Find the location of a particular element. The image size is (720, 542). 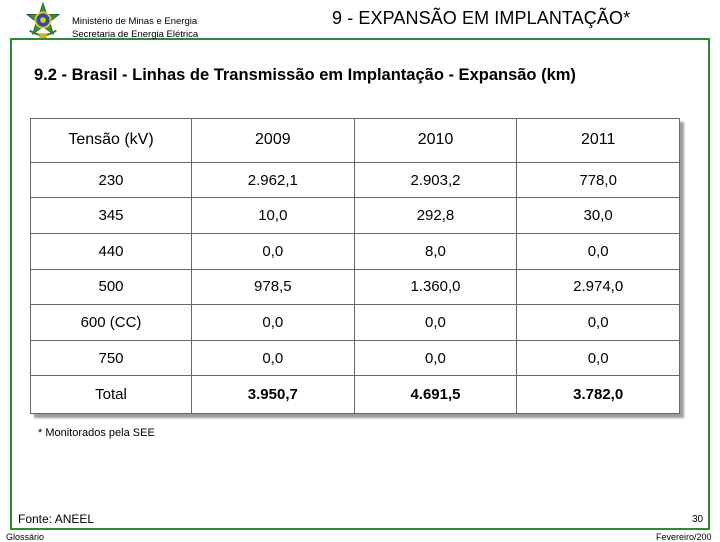

table-cell: 2.903,2 is located at coordinates (435, 180).